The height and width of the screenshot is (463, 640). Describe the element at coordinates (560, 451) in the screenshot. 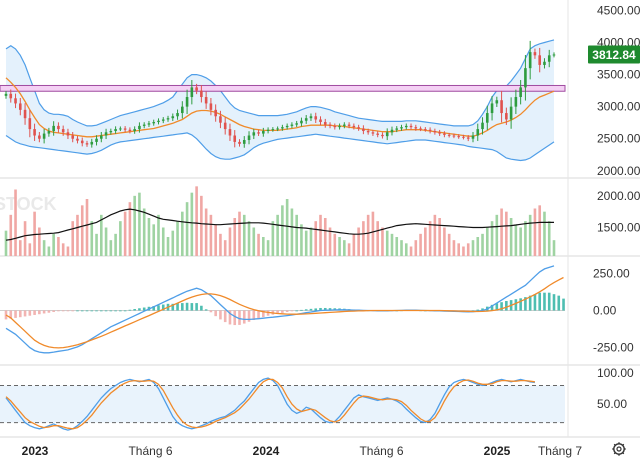

I see `time-axis-tick: Tháng 7` at that location.